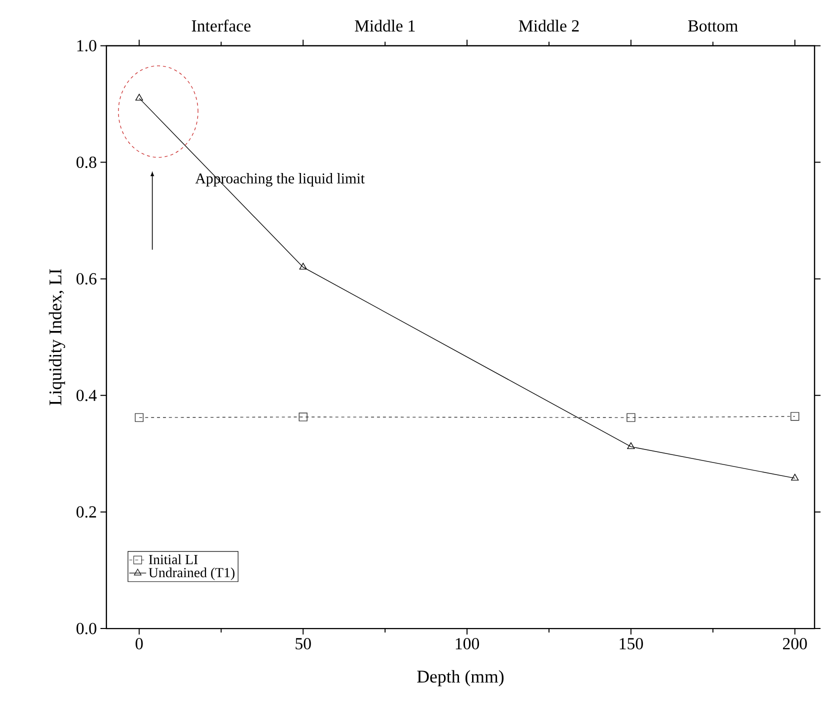 The width and height of the screenshot is (821, 716). What do you see at coordinates (57, 337) in the screenshot?
I see `y-axis-title: Liquidity Index, LI` at bounding box center [57, 337].